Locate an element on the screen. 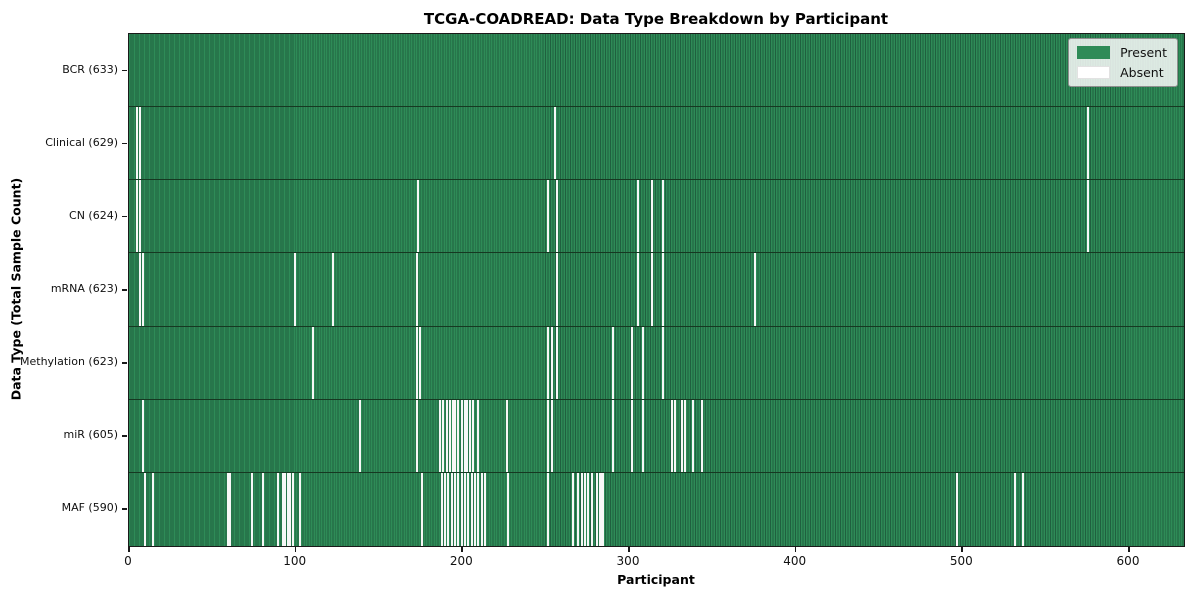 The width and height of the screenshot is (1200, 600). legend: Present Absent is located at coordinates (1123, 62).